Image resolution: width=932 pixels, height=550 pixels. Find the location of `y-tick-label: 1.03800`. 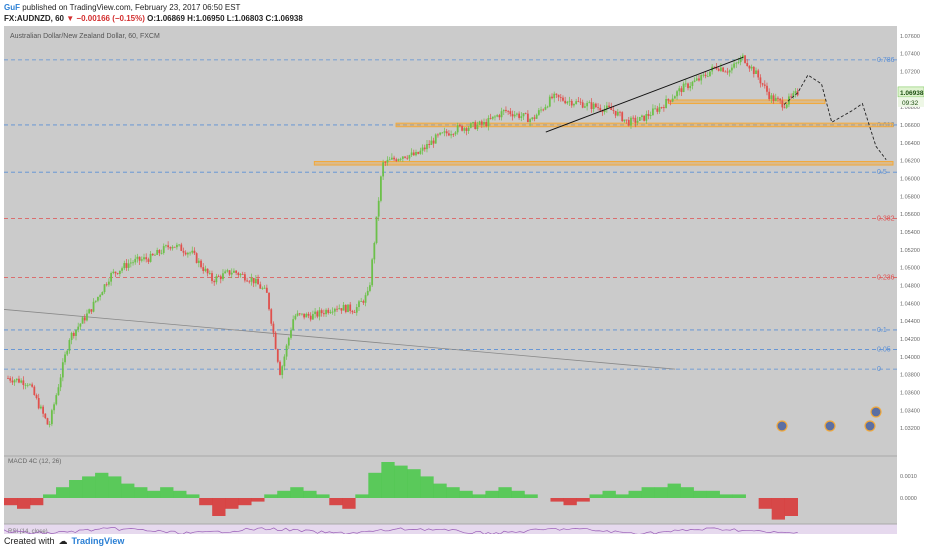

y-tick-label: 1.03800 is located at coordinates (910, 376).